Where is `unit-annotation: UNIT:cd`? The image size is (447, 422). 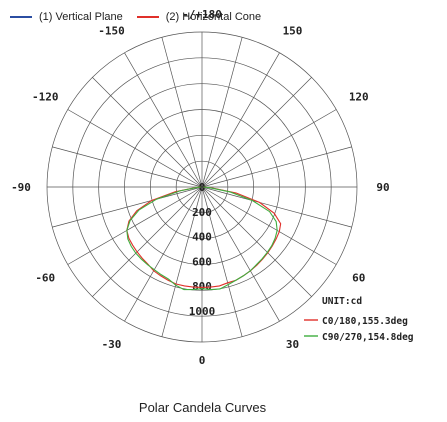 unit-annotation: UNIT:cd is located at coordinates (342, 301).